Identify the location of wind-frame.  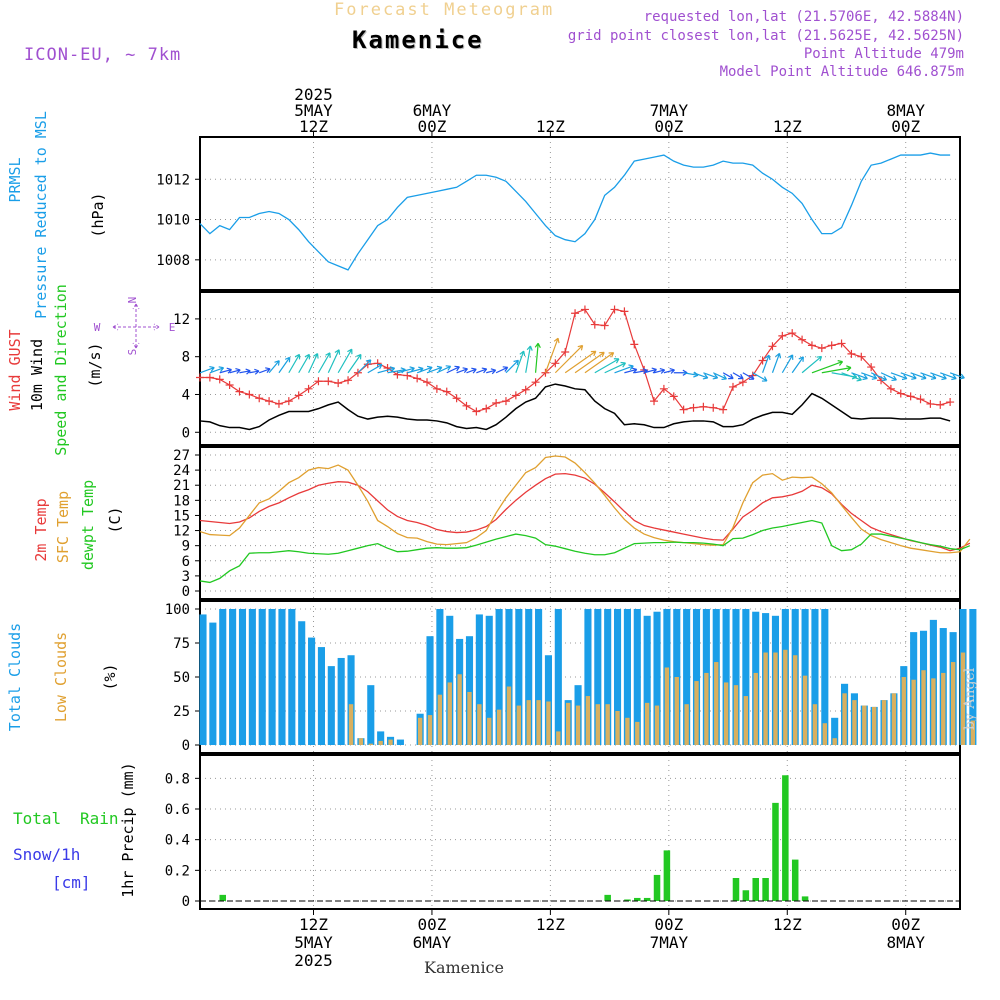
(580, 368).